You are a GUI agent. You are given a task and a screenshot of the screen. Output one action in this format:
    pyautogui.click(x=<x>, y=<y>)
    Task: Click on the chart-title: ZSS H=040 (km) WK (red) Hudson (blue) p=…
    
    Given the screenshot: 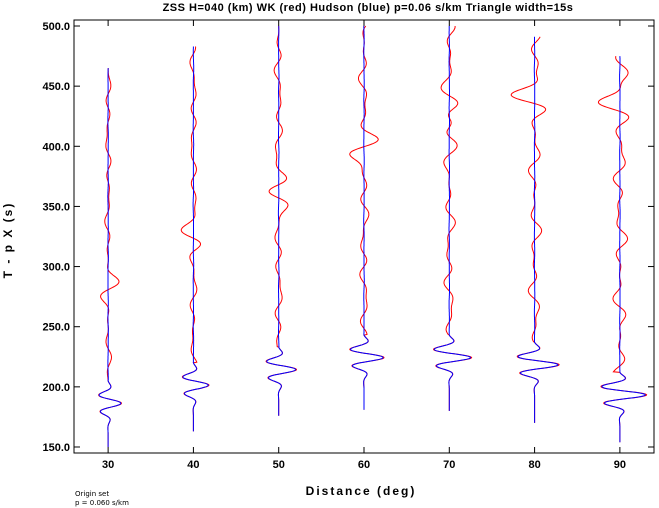 What is the action you would take?
    pyautogui.click(x=368, y=8)
    